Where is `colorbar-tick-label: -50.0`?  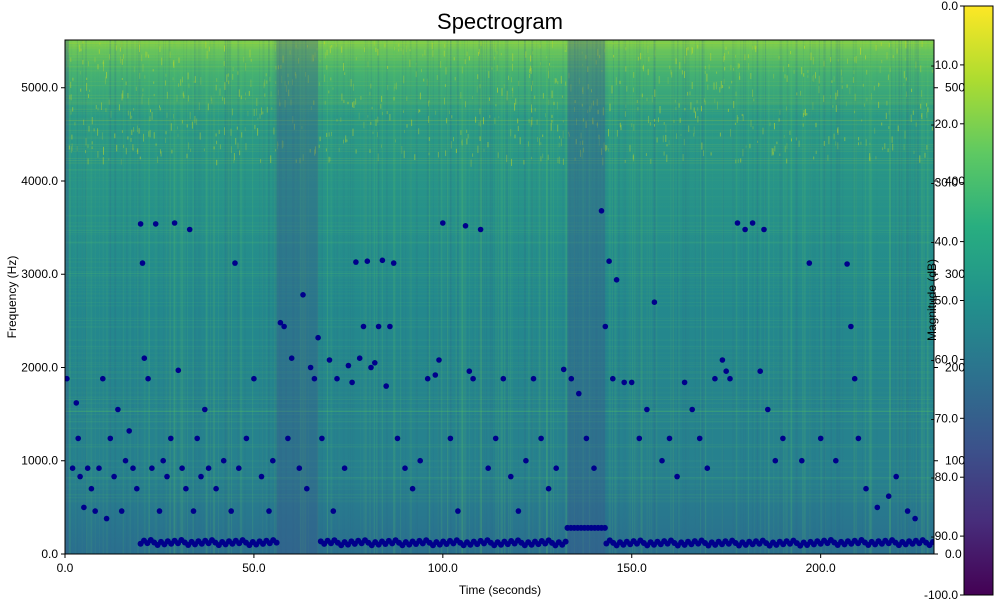 colorbar-tick-label: -50.0 is located at coordinates (945, 301).